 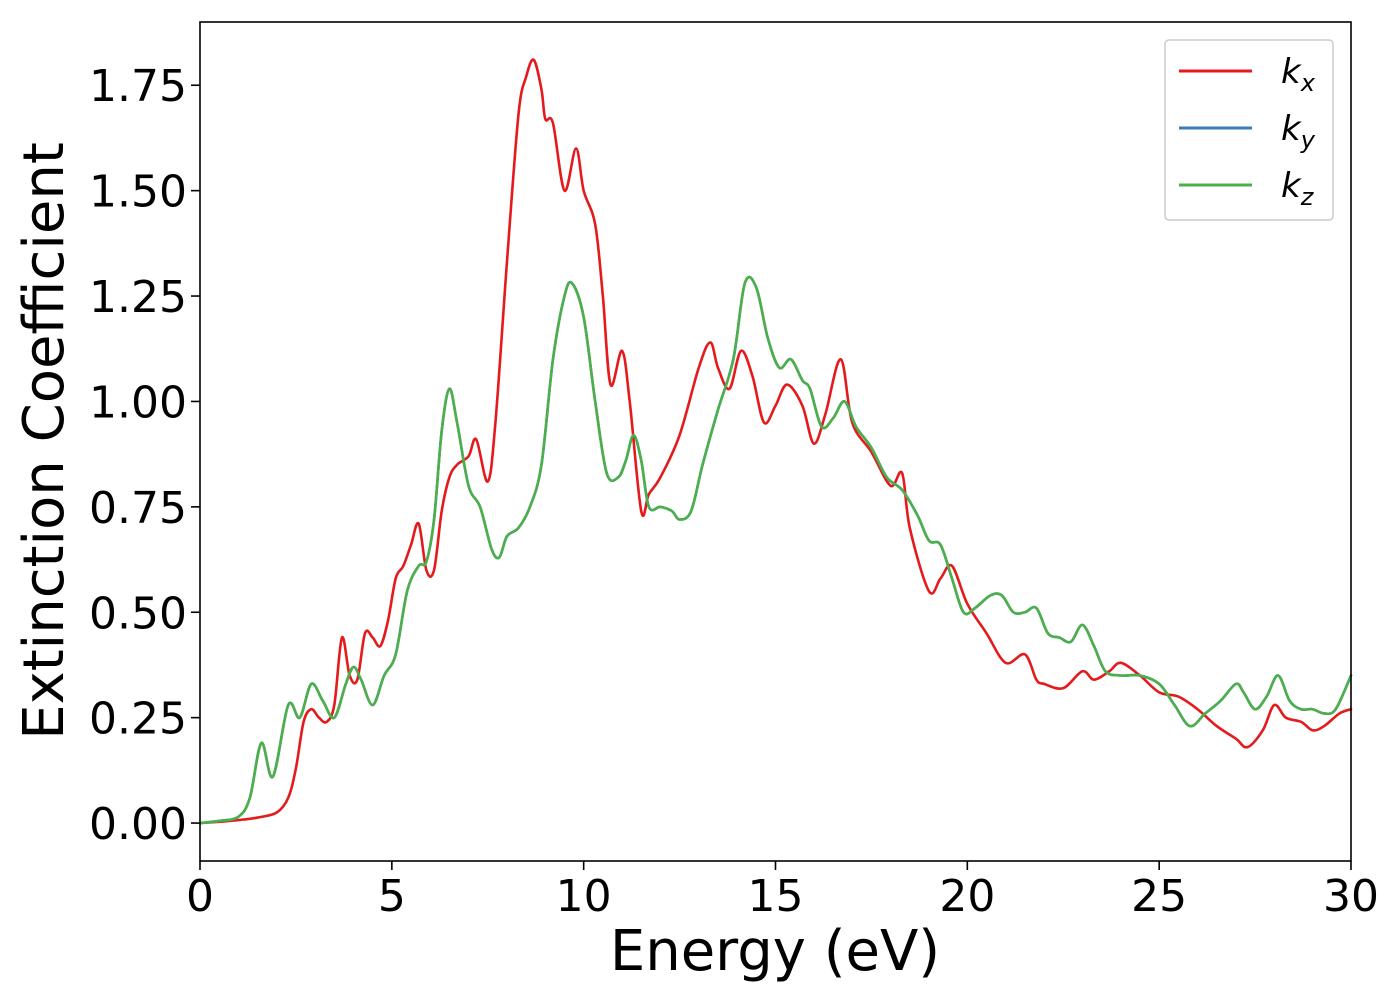 I want to click on x-tick-label: 20, so click(x=967, y=896).